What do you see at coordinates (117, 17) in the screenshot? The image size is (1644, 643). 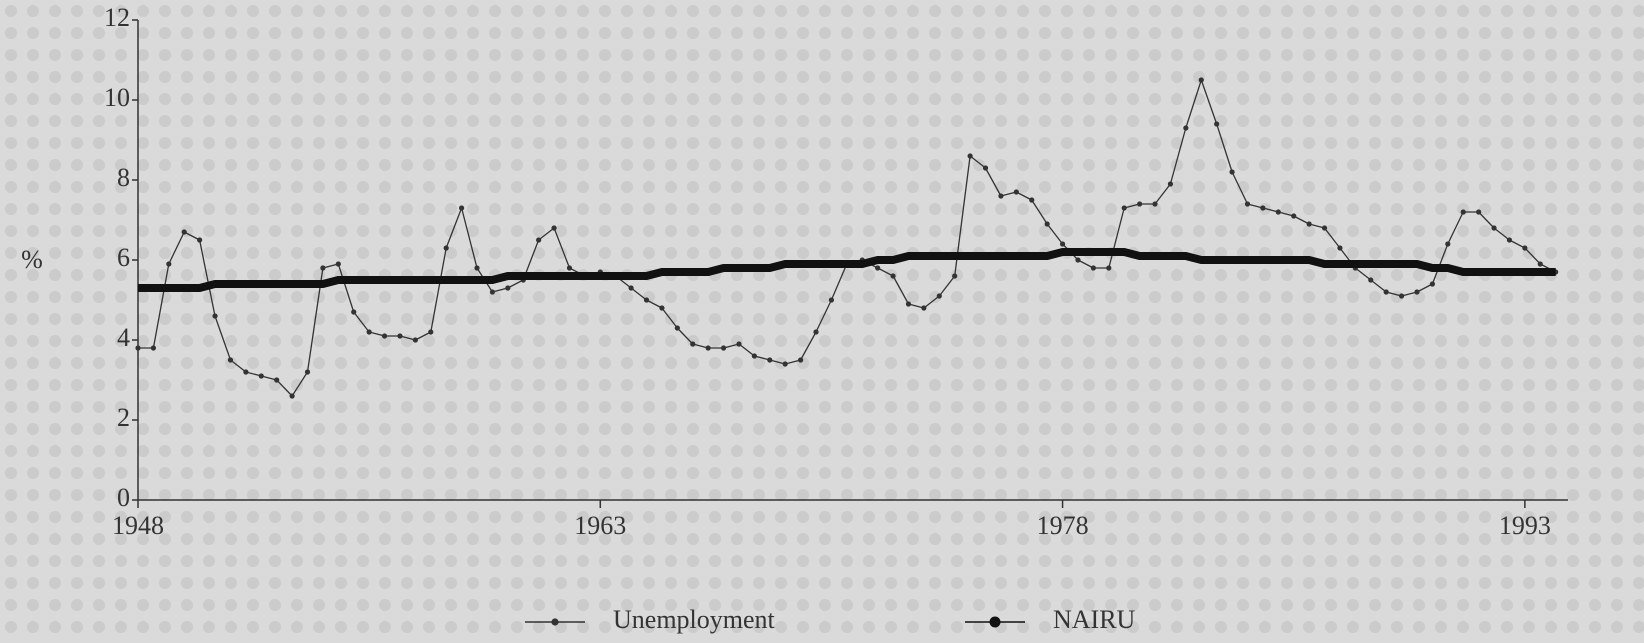 I see `y-tick-label: 12` at bounding box center [117, 17].